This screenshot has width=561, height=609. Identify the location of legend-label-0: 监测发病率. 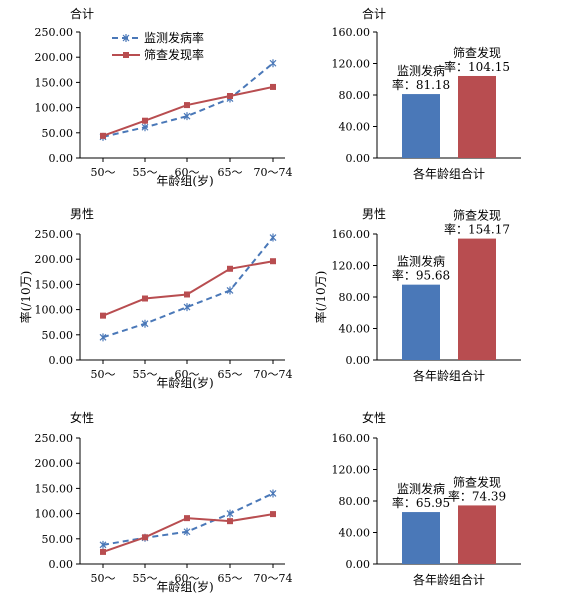
(174, 37).